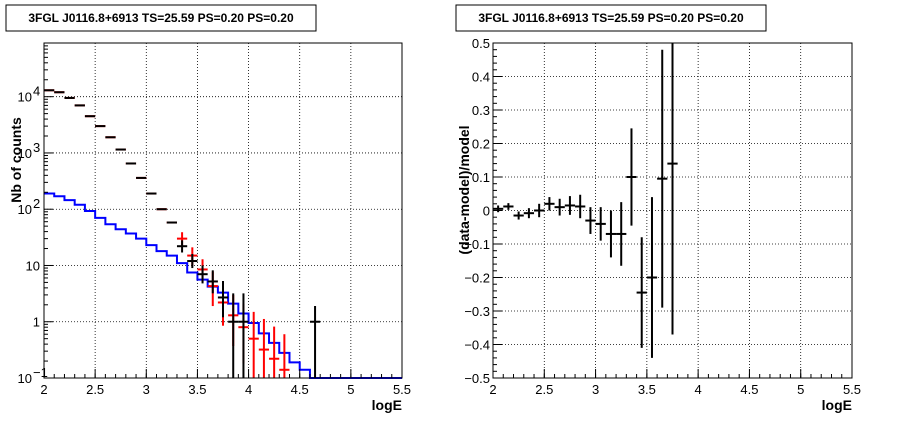 This screenshot has height=421, width=898. Describe the element at coordinates (544, 389) in the screenshot. I see `right-x-tick-label: 2.5` at that location.